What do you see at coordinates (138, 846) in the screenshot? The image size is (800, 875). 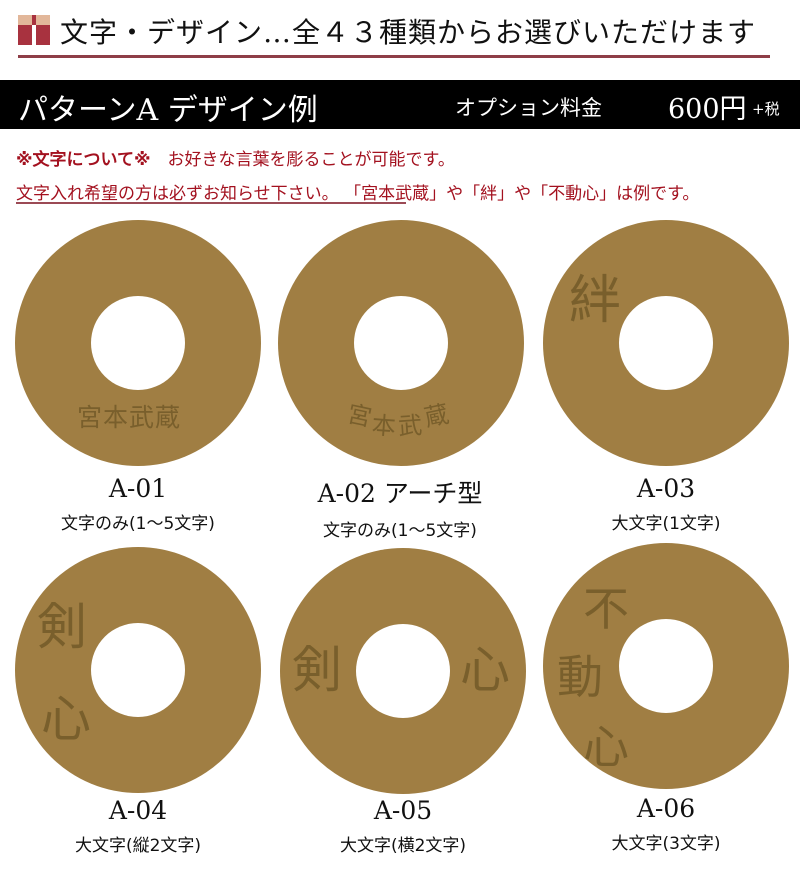 I see `design-desc: 大文字(縦2文字)` at bounding box center [138, 846].